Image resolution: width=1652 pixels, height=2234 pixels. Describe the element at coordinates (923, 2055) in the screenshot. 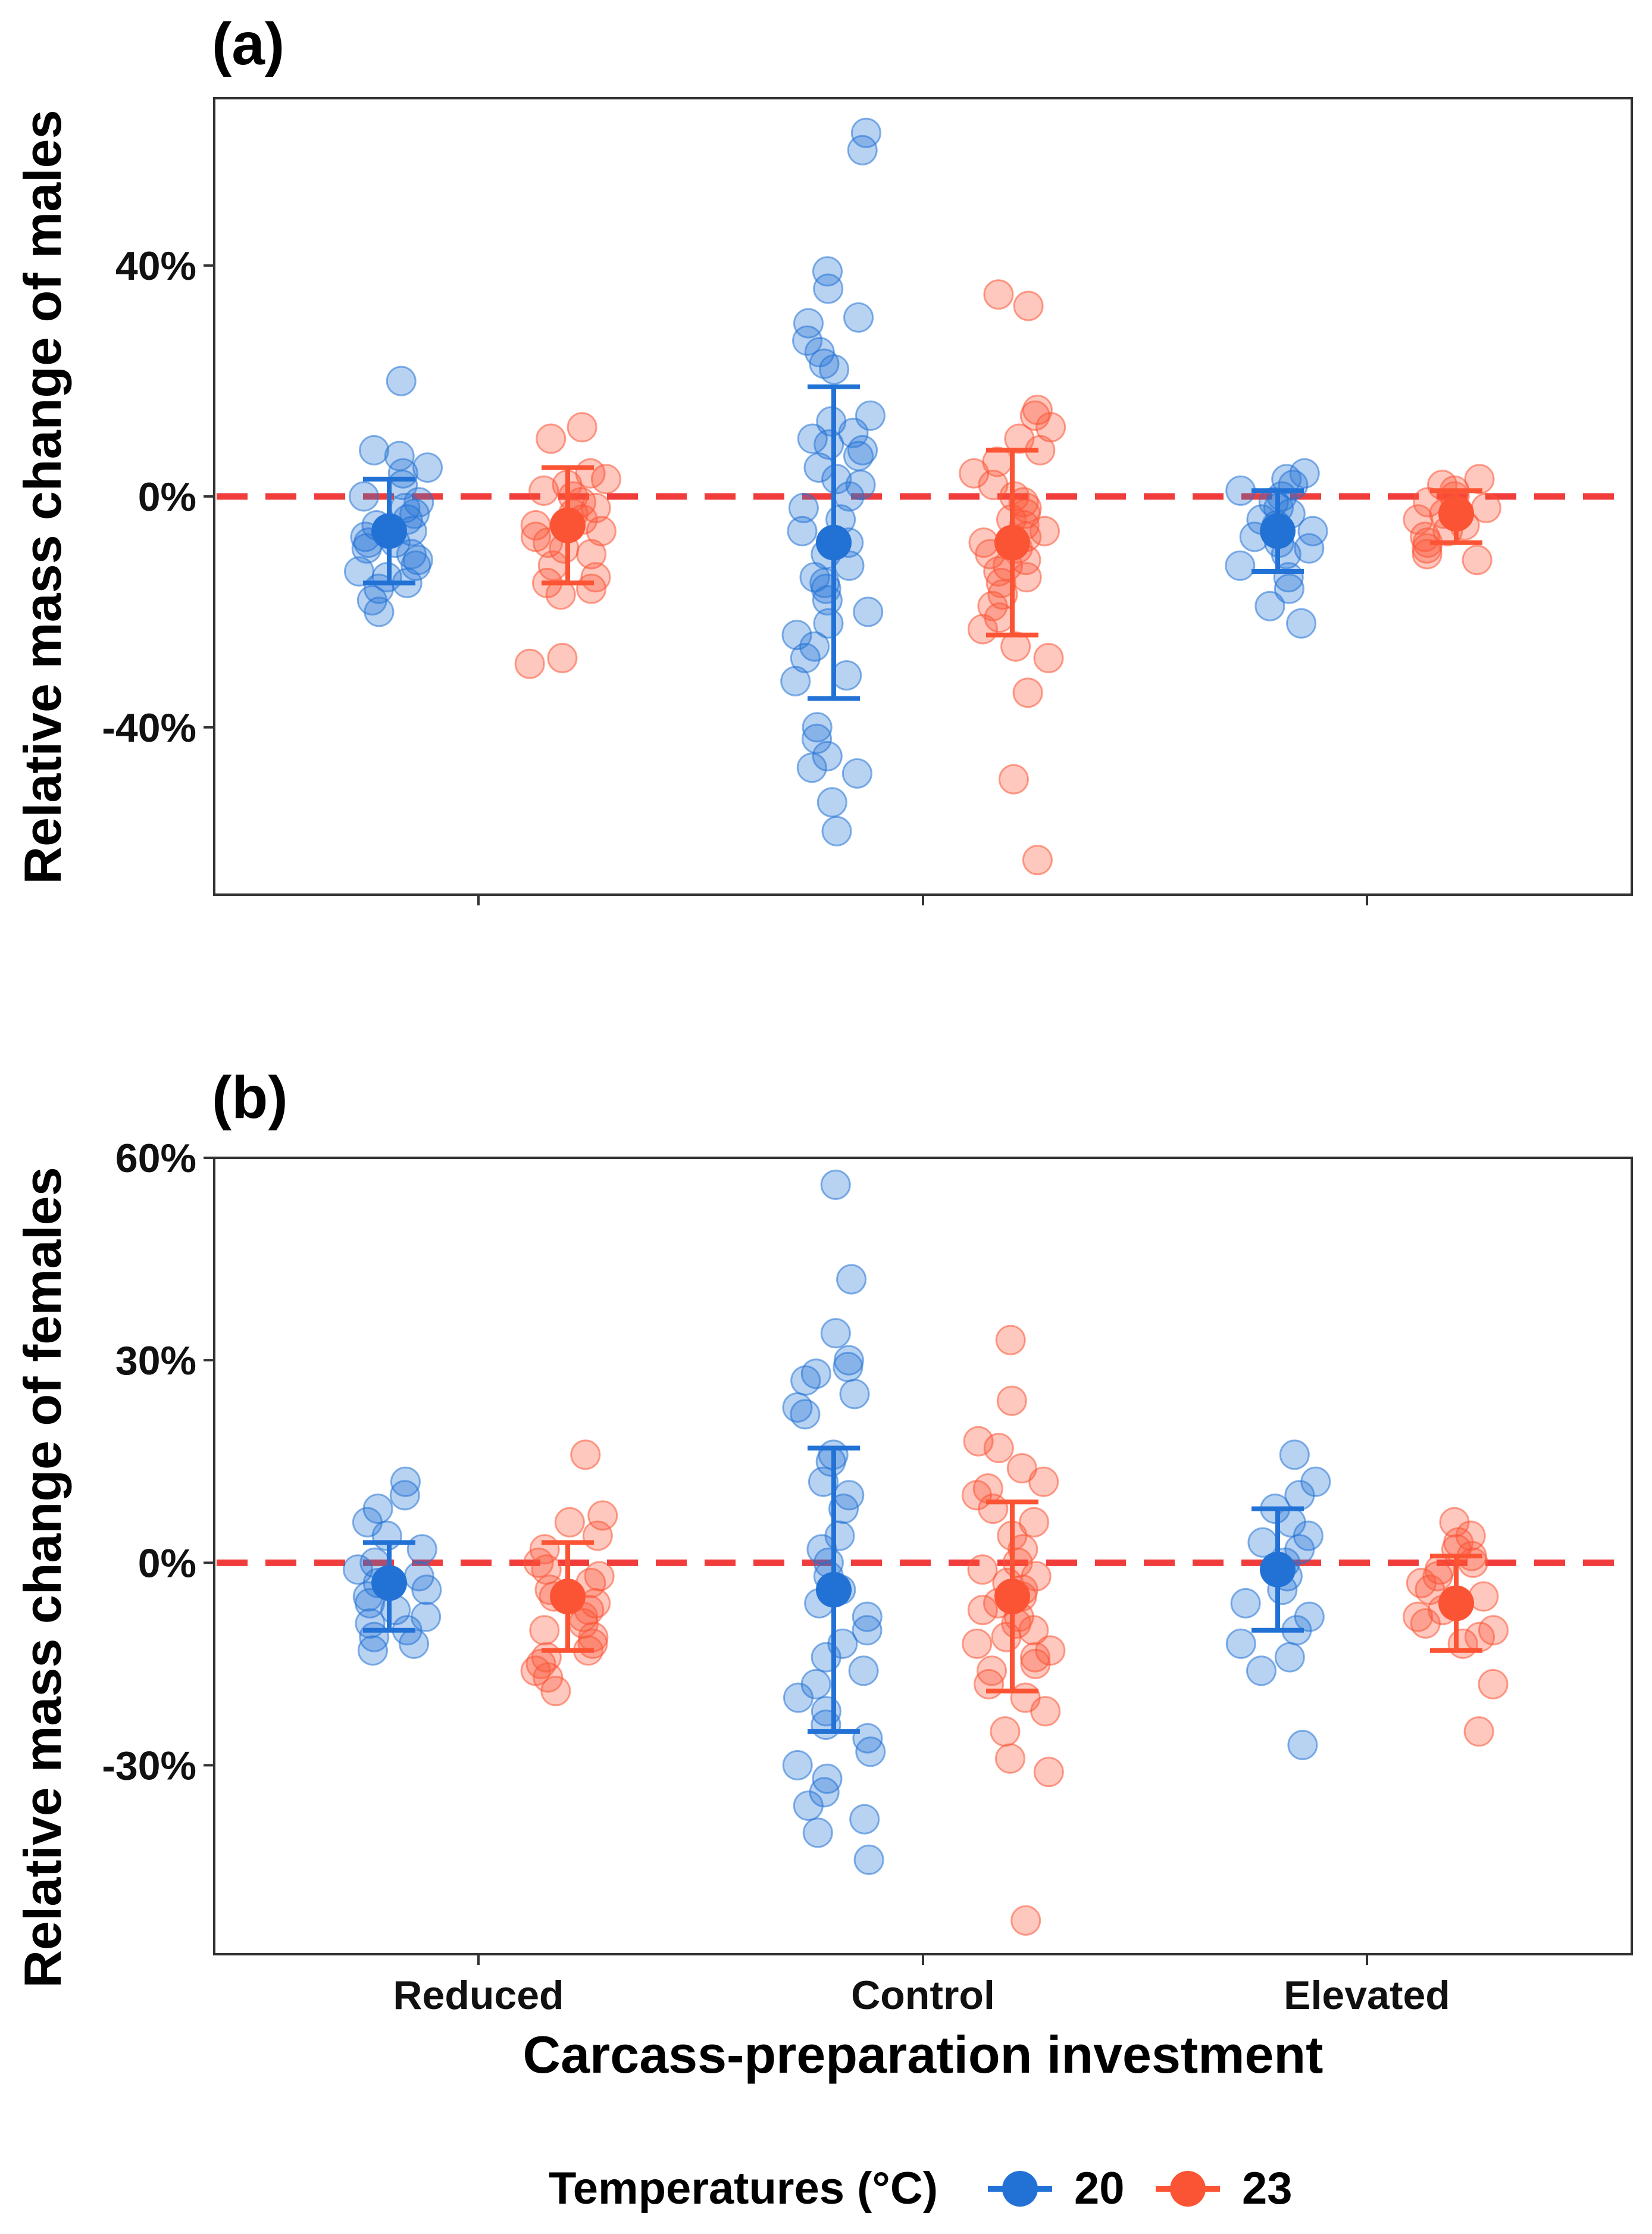

I see `x-axis-title: Carcass-preparation investment` at that location.